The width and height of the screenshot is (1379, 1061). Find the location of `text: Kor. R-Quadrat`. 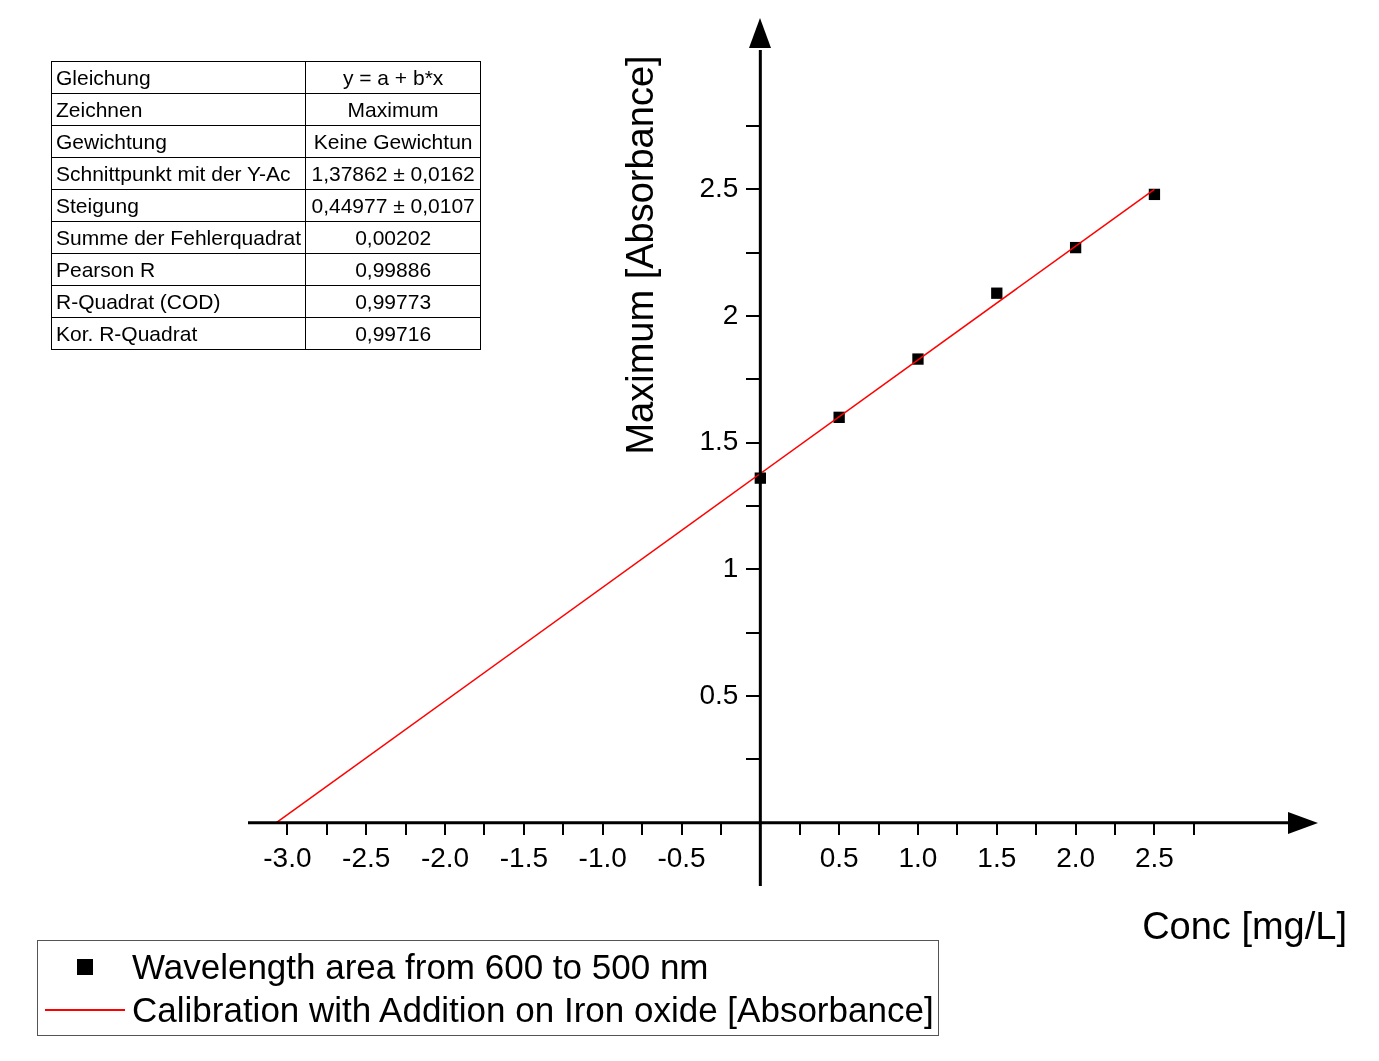

text: Kor. R-Quadrat is located at coordinates (178, 333).